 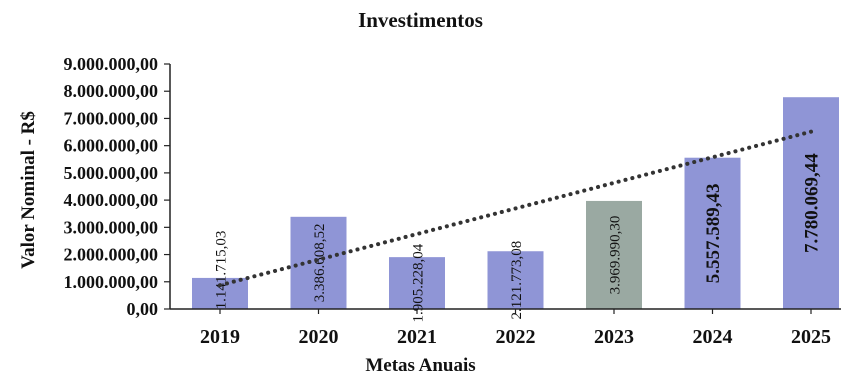 What do you see at coordinates (420, 20) in the screenshot?
I see `chart-title: Investimentos` at bounding box center [420, 20].